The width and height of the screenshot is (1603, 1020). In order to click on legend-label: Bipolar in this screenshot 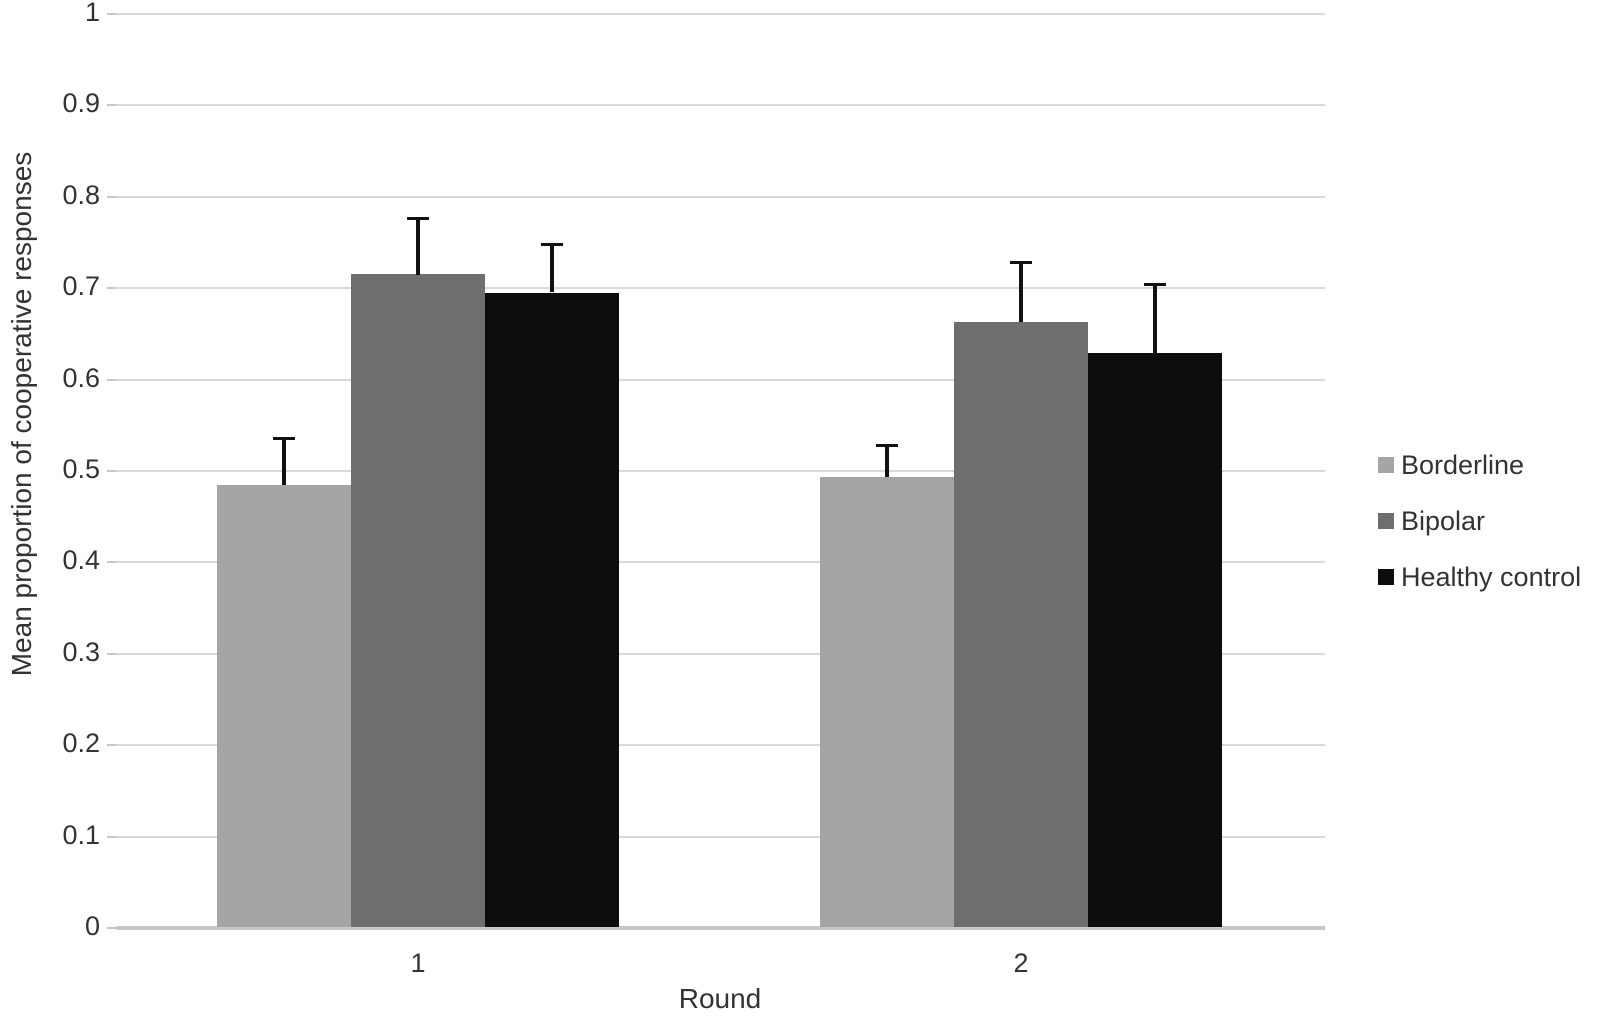, I will do `click(1443, 520)`.